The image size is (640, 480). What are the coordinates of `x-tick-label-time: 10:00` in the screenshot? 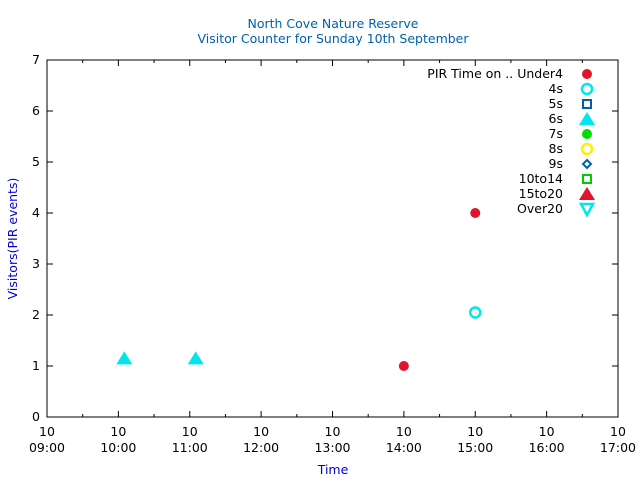 It's located at (118, 447).